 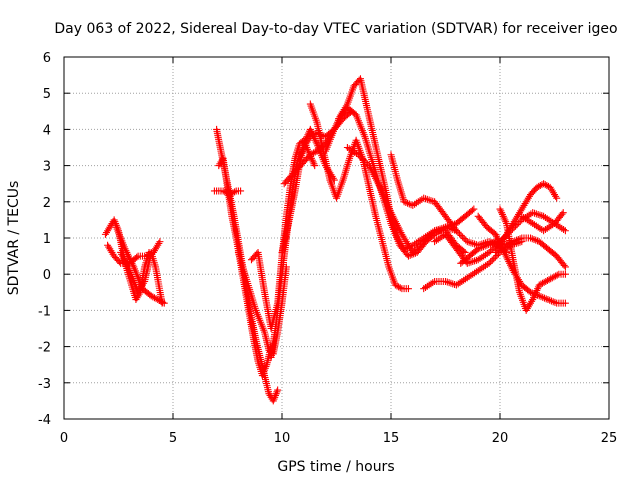 I want to click on y-tick-label: -4, so click(x=44, y=420).